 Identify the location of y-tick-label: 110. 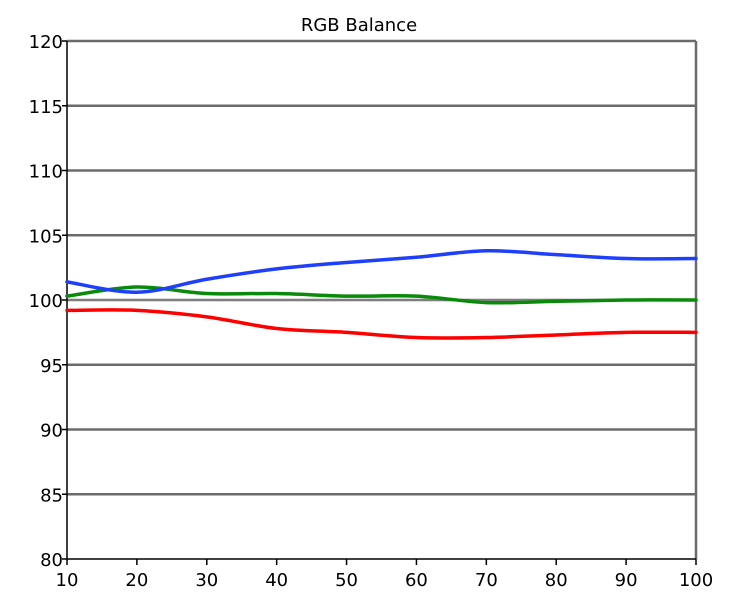
(46, 172).